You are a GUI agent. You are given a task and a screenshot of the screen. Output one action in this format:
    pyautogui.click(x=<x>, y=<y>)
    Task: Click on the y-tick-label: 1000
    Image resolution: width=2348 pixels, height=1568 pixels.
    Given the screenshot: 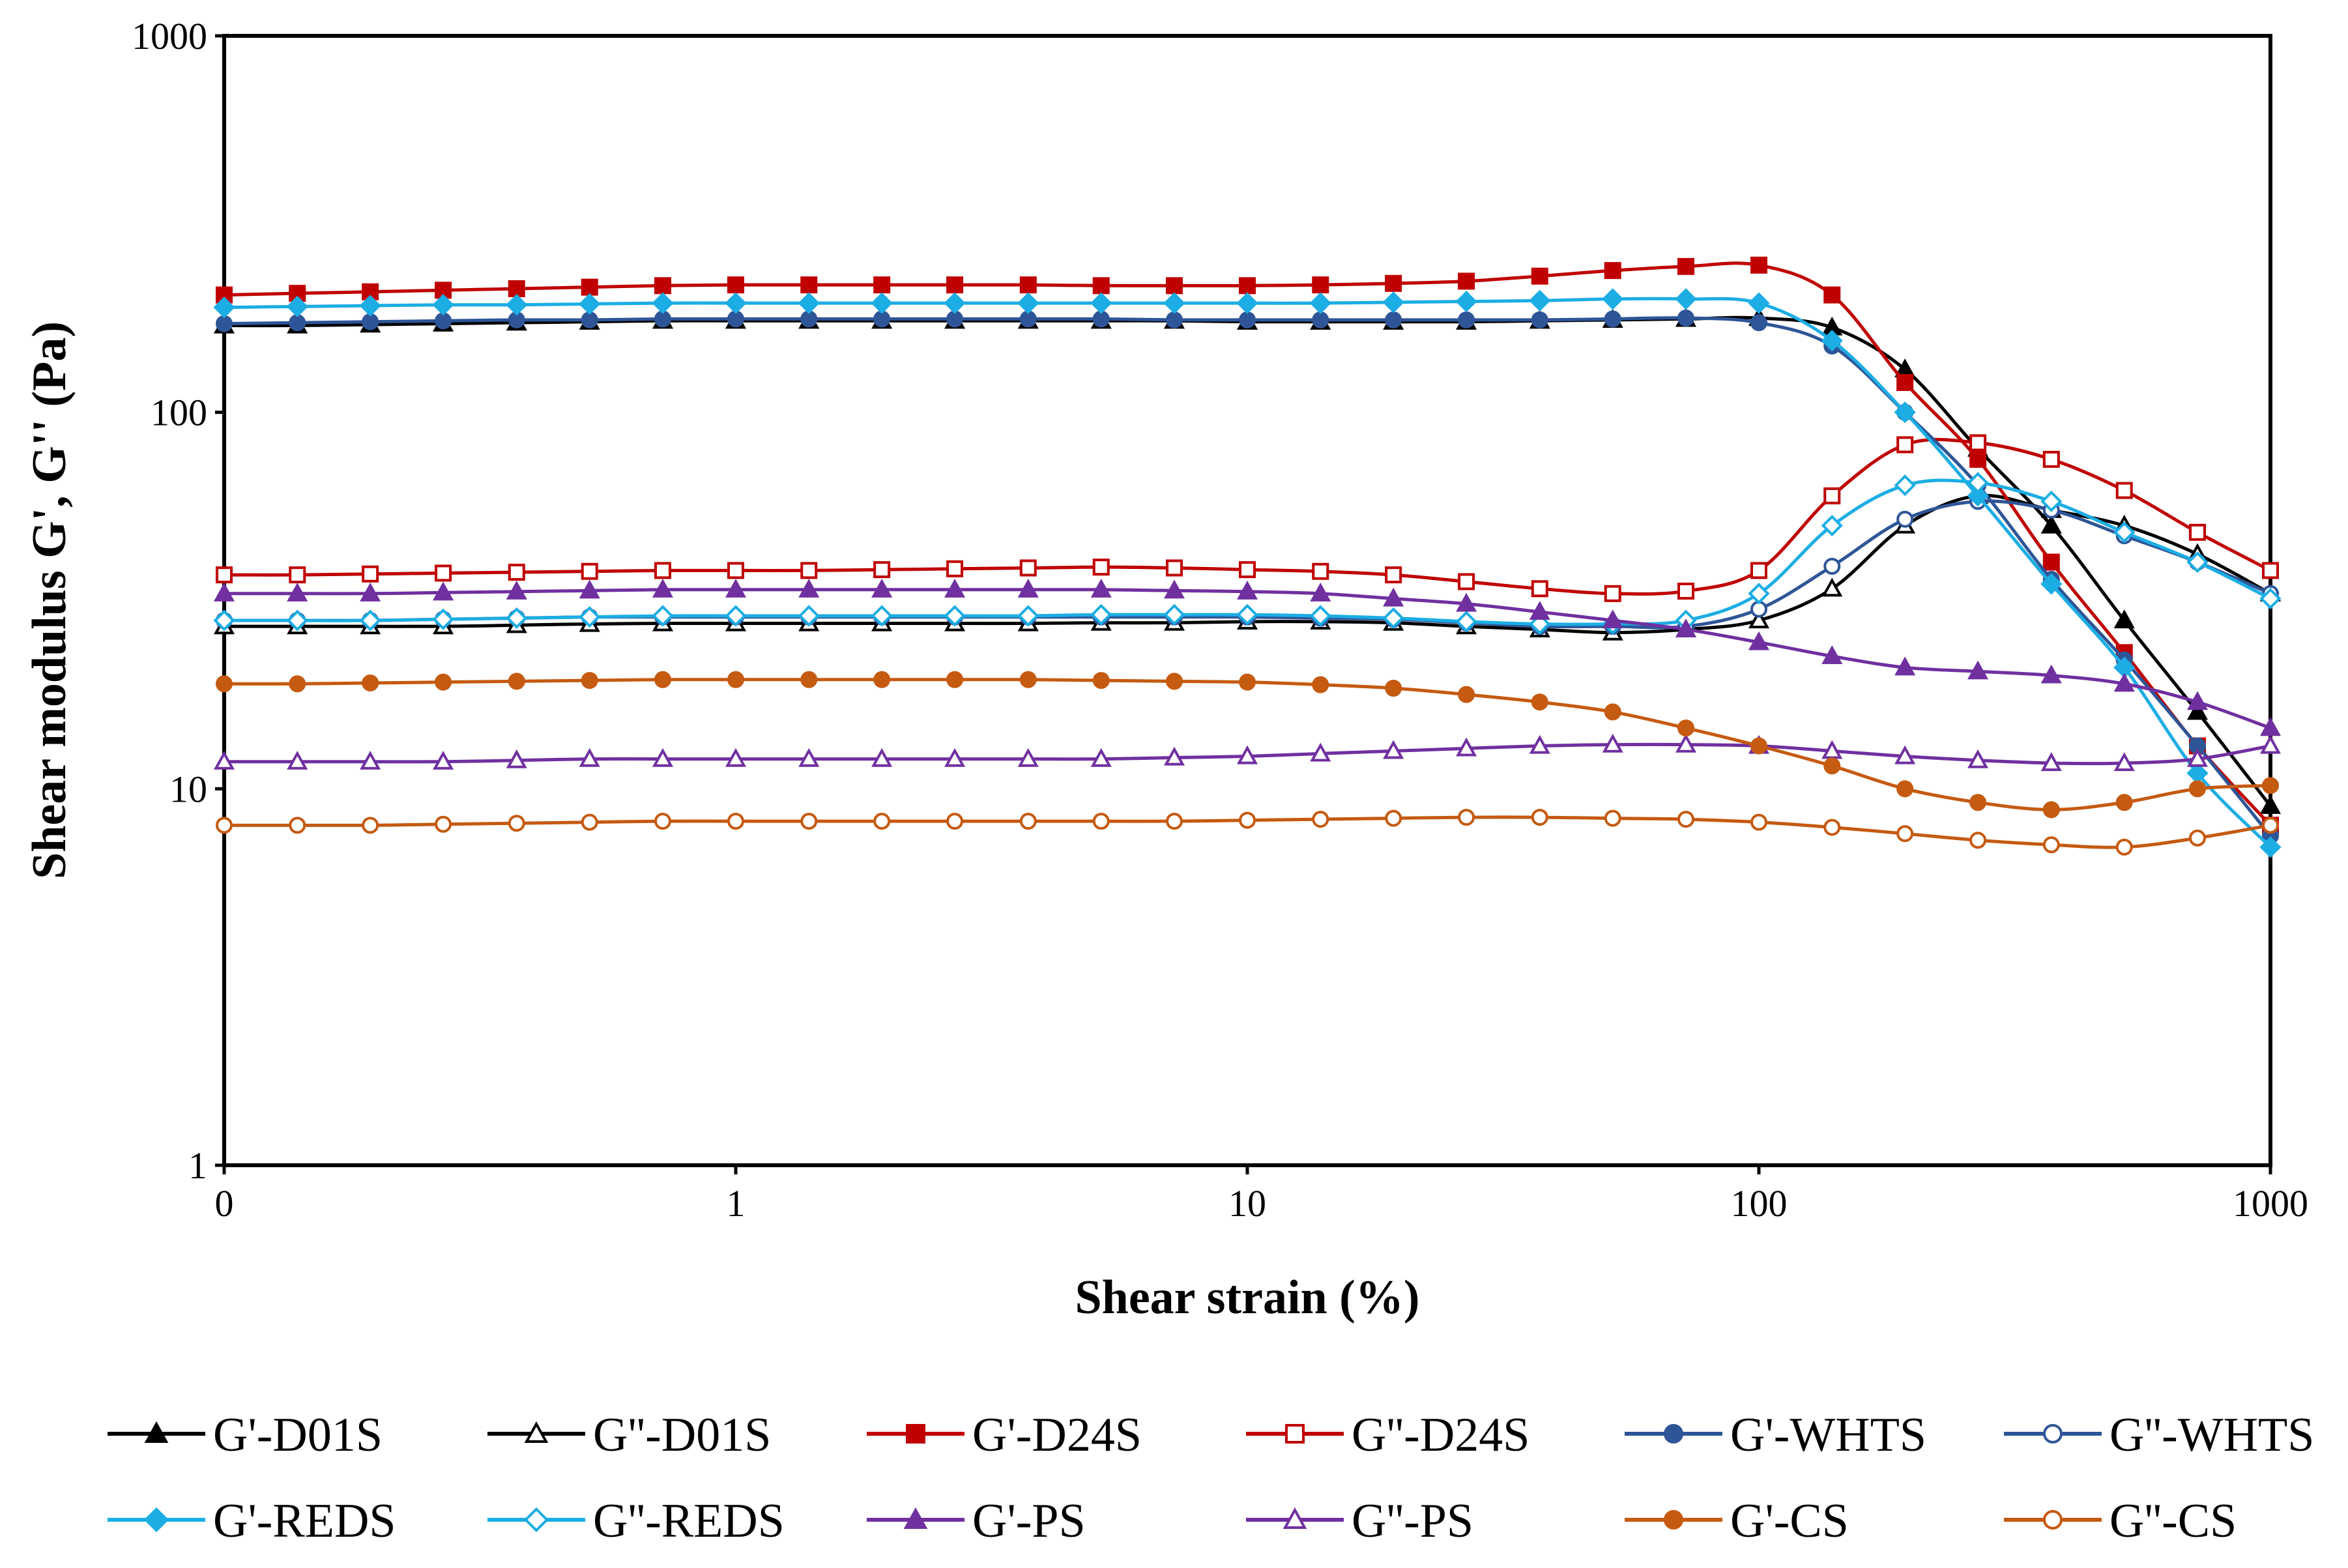 What is the action you would take?
    pyautogui.click(x=169, y=36)
    